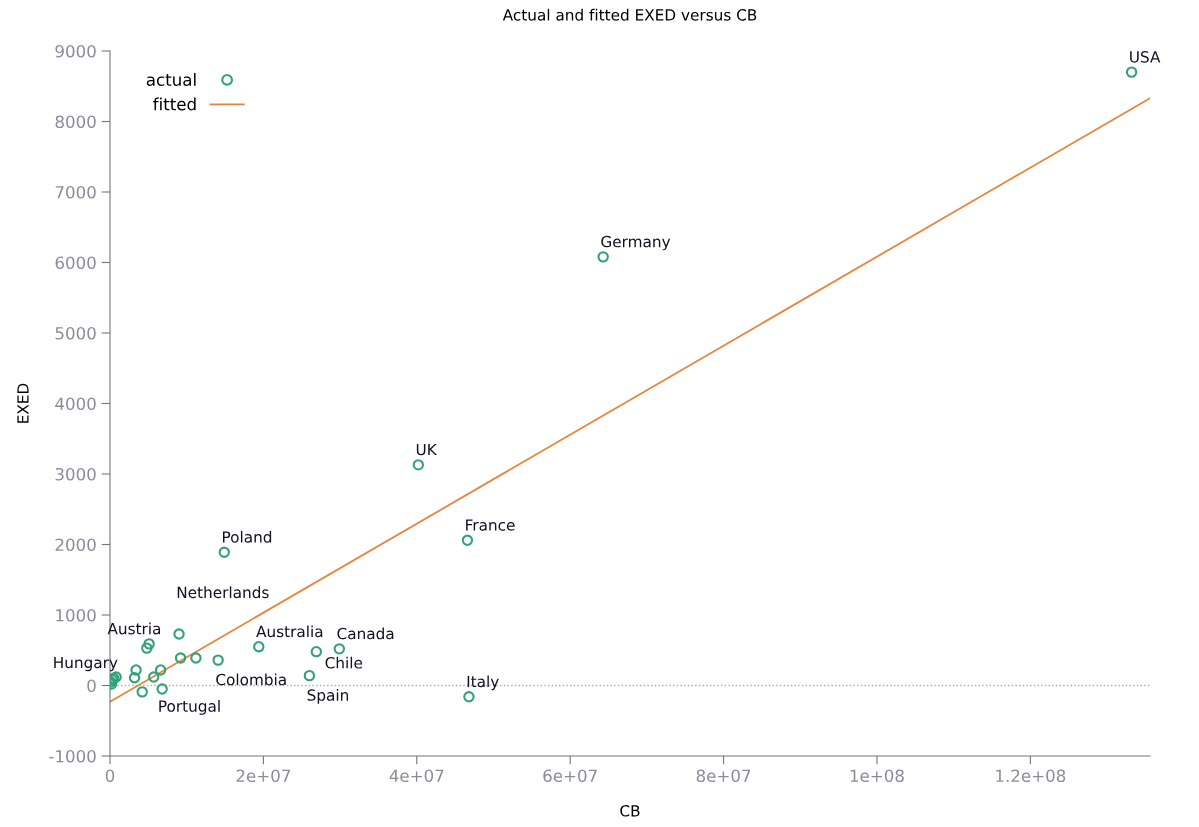 This screenshot has height=827, width=1199. Describe the element at coordinates (328, 696) in the screenshot. I see `annotation: Spain` at that location.